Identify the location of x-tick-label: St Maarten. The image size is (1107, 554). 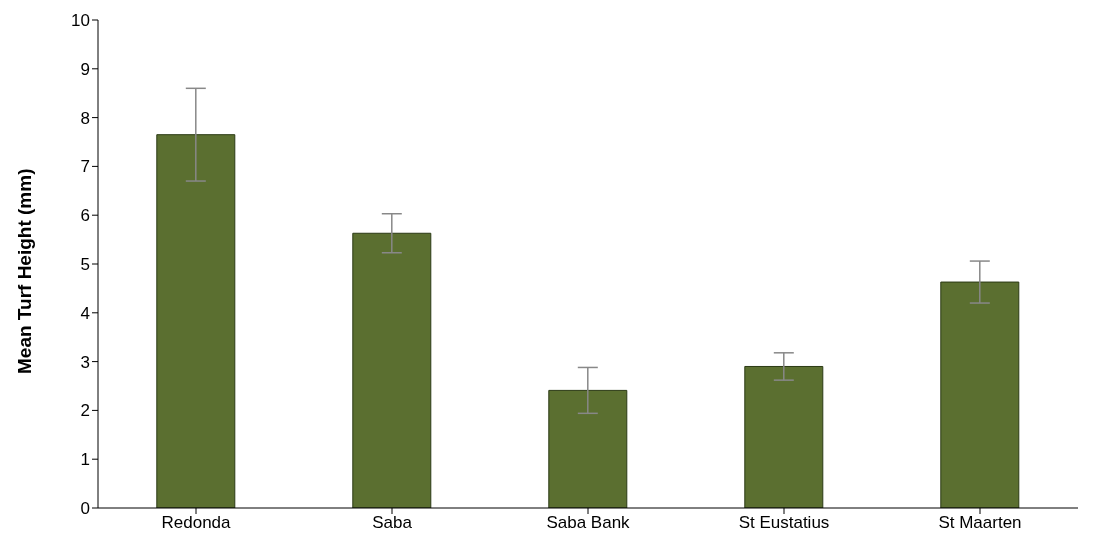
(980, 523).